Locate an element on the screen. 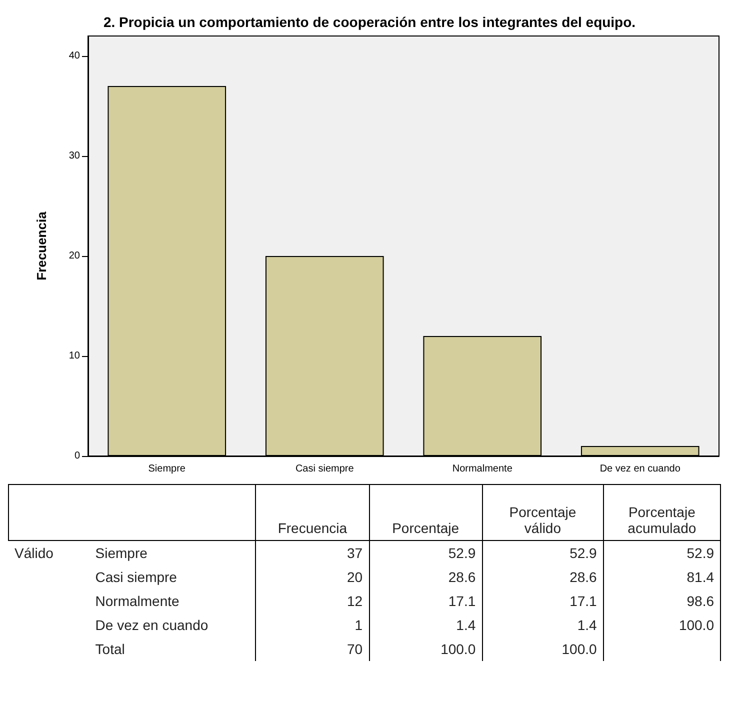 The height and width of the screenshot is (705, 739). text: 70 is located at coordinates (313, 648).